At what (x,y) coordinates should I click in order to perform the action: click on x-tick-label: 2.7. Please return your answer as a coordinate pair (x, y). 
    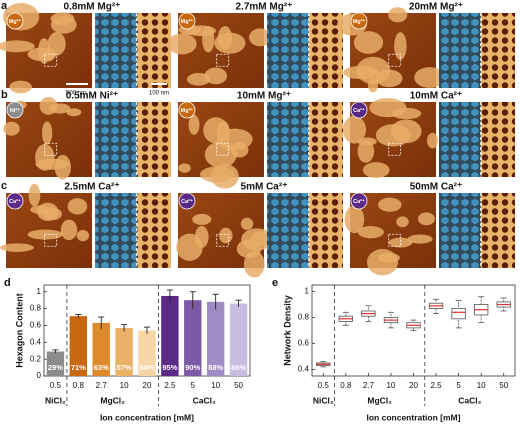
    Looking at the image, I should click on (102, 385).